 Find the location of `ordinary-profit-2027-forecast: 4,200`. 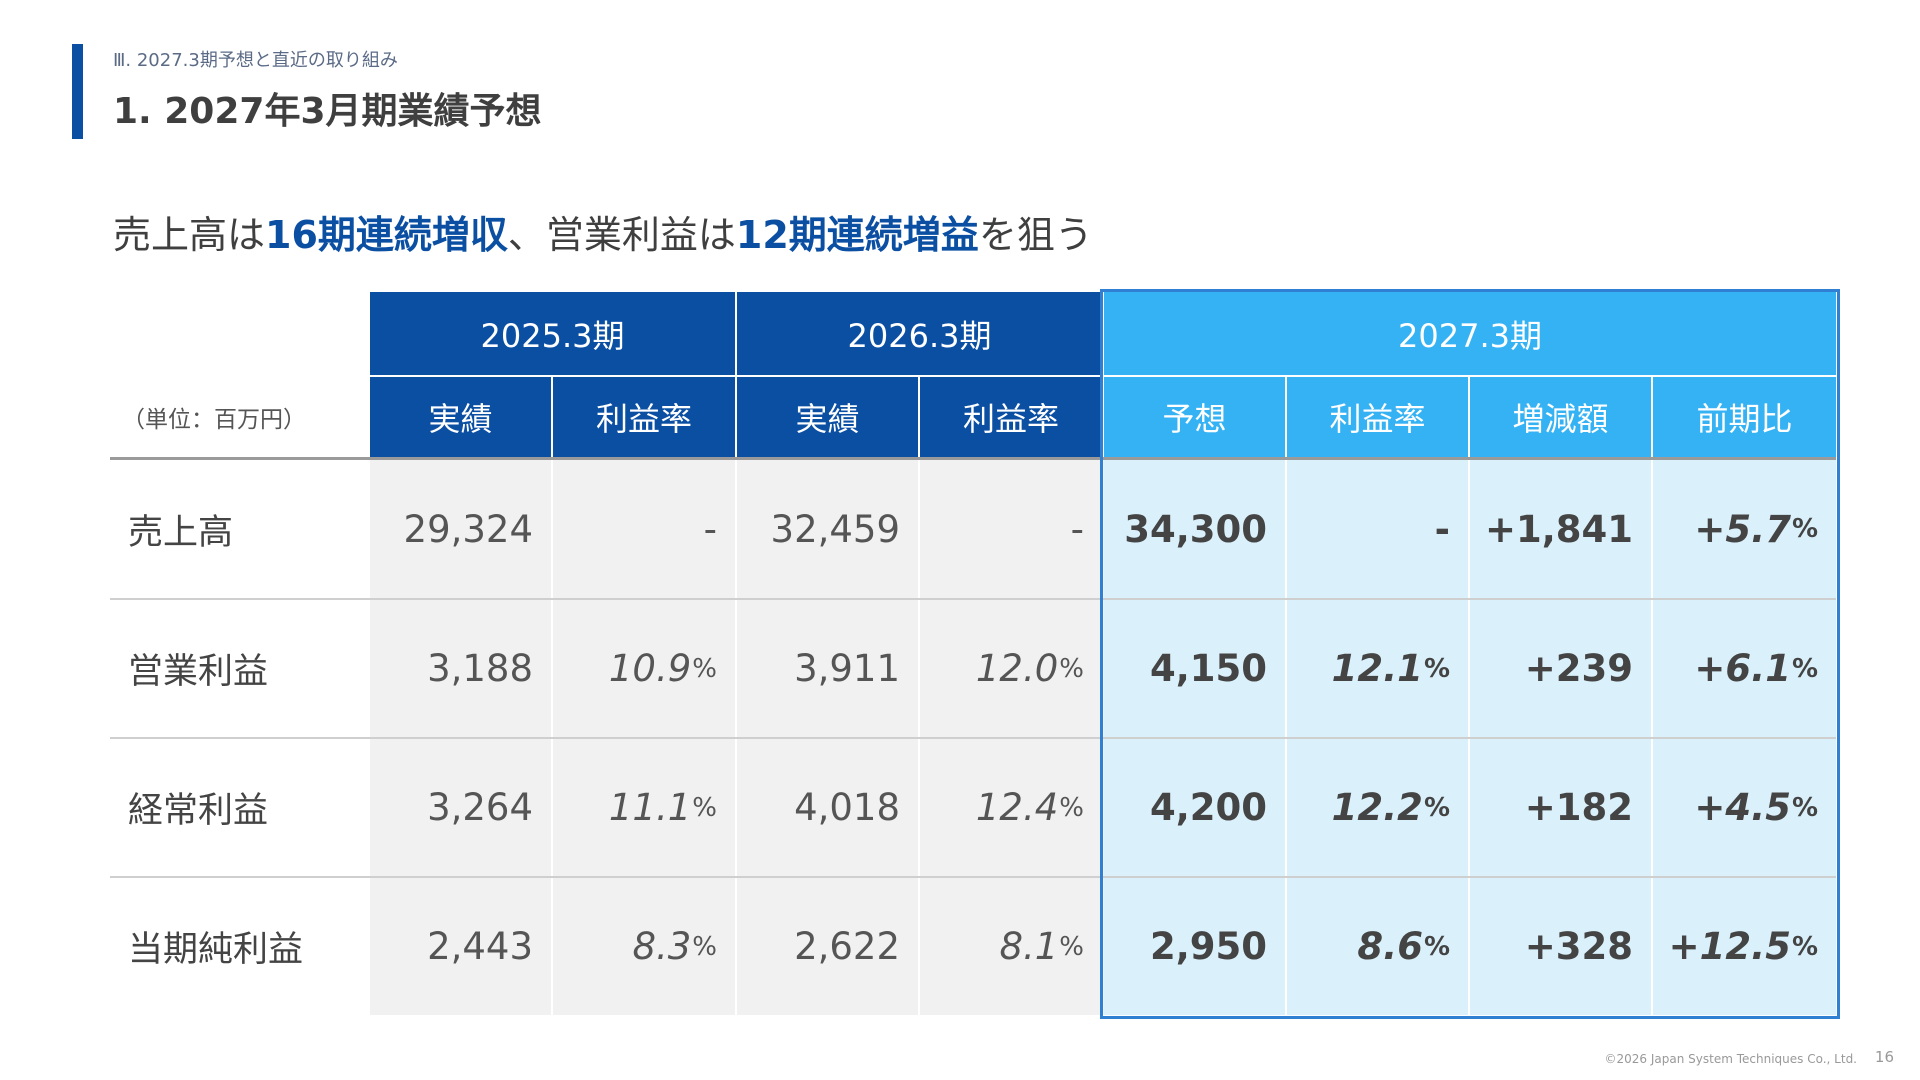

ordinary-profit-2027-forecast: 4,200 is located at coordinates (1208, 807).